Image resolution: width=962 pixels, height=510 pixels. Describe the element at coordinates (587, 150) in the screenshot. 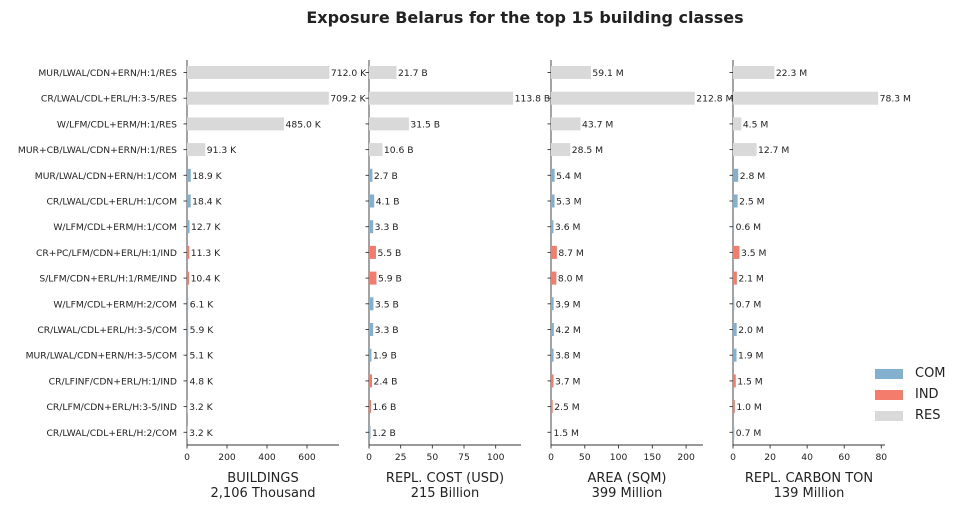

I see `data-label: 28.5 M` at that location.